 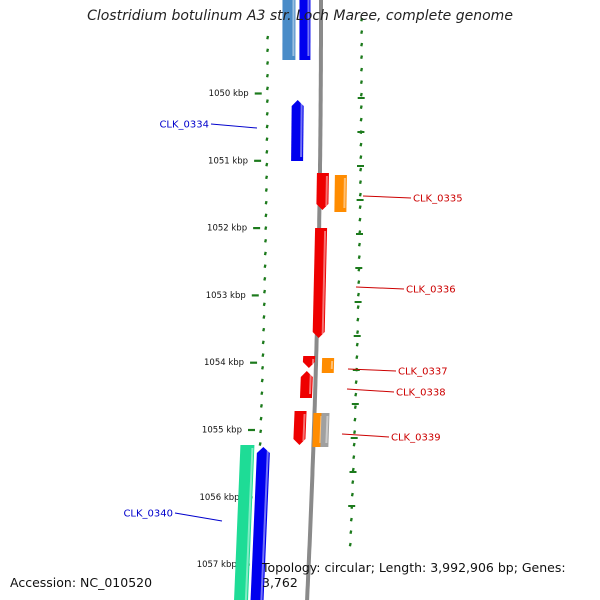 What do you see at coordinates (249, 523) in the screenshot?
I see `gene-clk0340-teal-highlight` at bounding box center [249, 523].